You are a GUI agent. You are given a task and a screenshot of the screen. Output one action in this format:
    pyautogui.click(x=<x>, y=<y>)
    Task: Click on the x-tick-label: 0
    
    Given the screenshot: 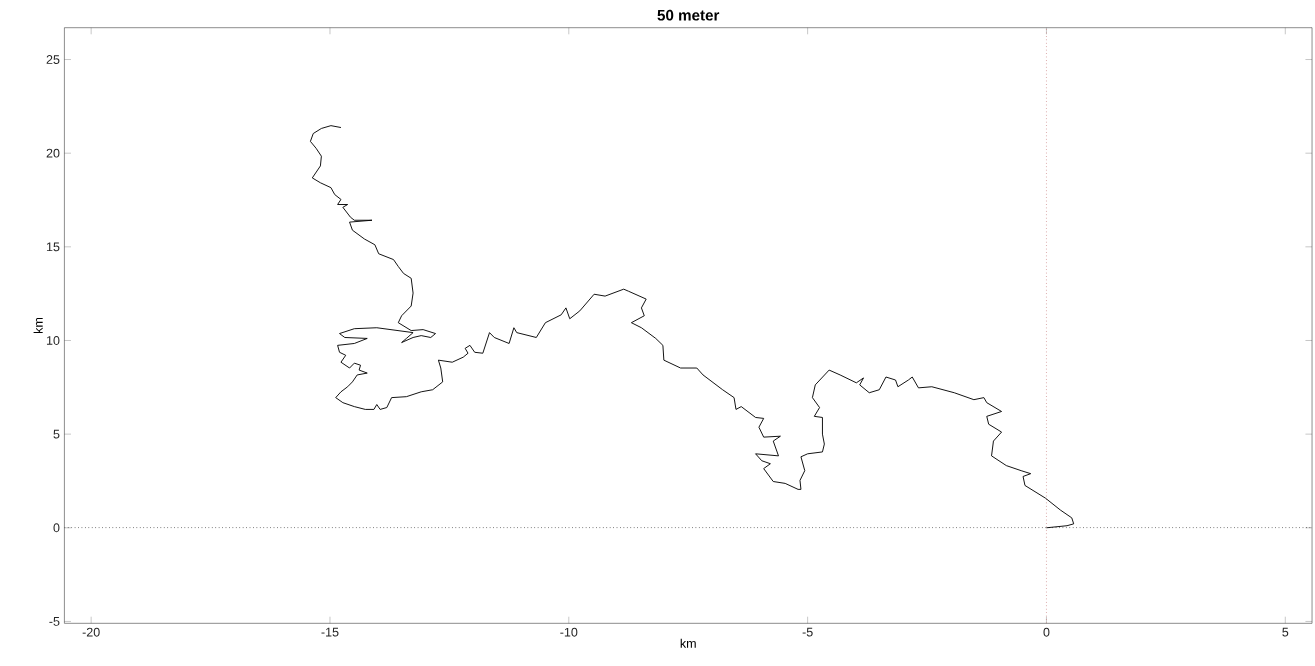 What is the action you would take?
    pyautogui.click(x=1046, y=632)
    